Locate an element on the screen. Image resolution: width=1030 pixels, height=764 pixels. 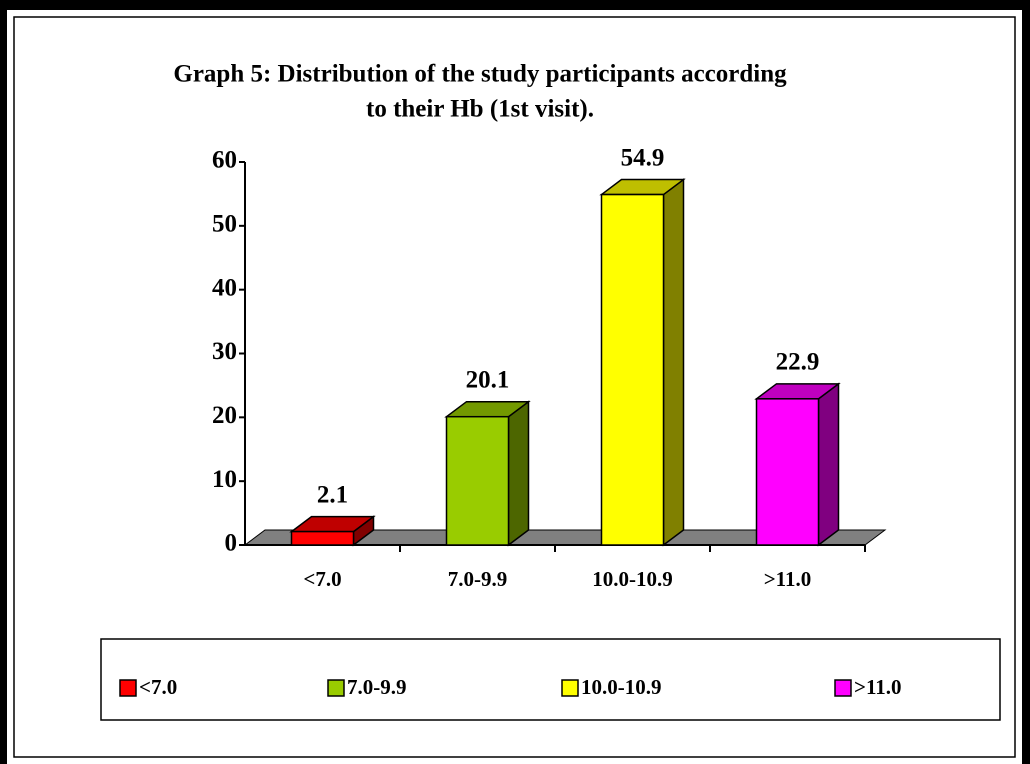
y-tick-label: 0 is located at coordinates (231, 543).